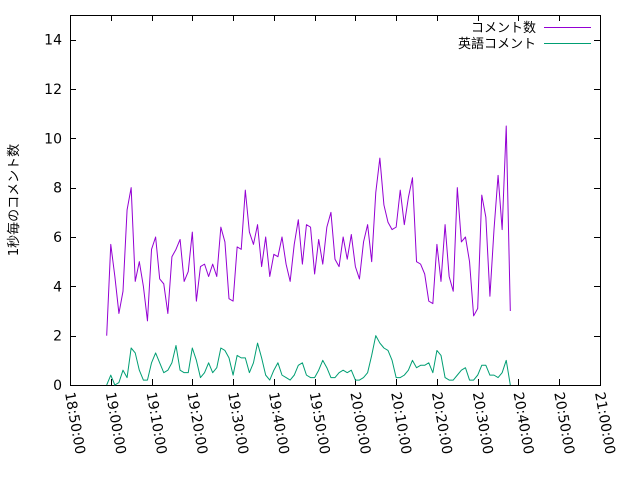 This screenshot has height=480, width=640. What do you see at coordinates (604, 423) in the screenshot?
I see `x-tick-label: 21:00:00` at bounding box center [604, 423].